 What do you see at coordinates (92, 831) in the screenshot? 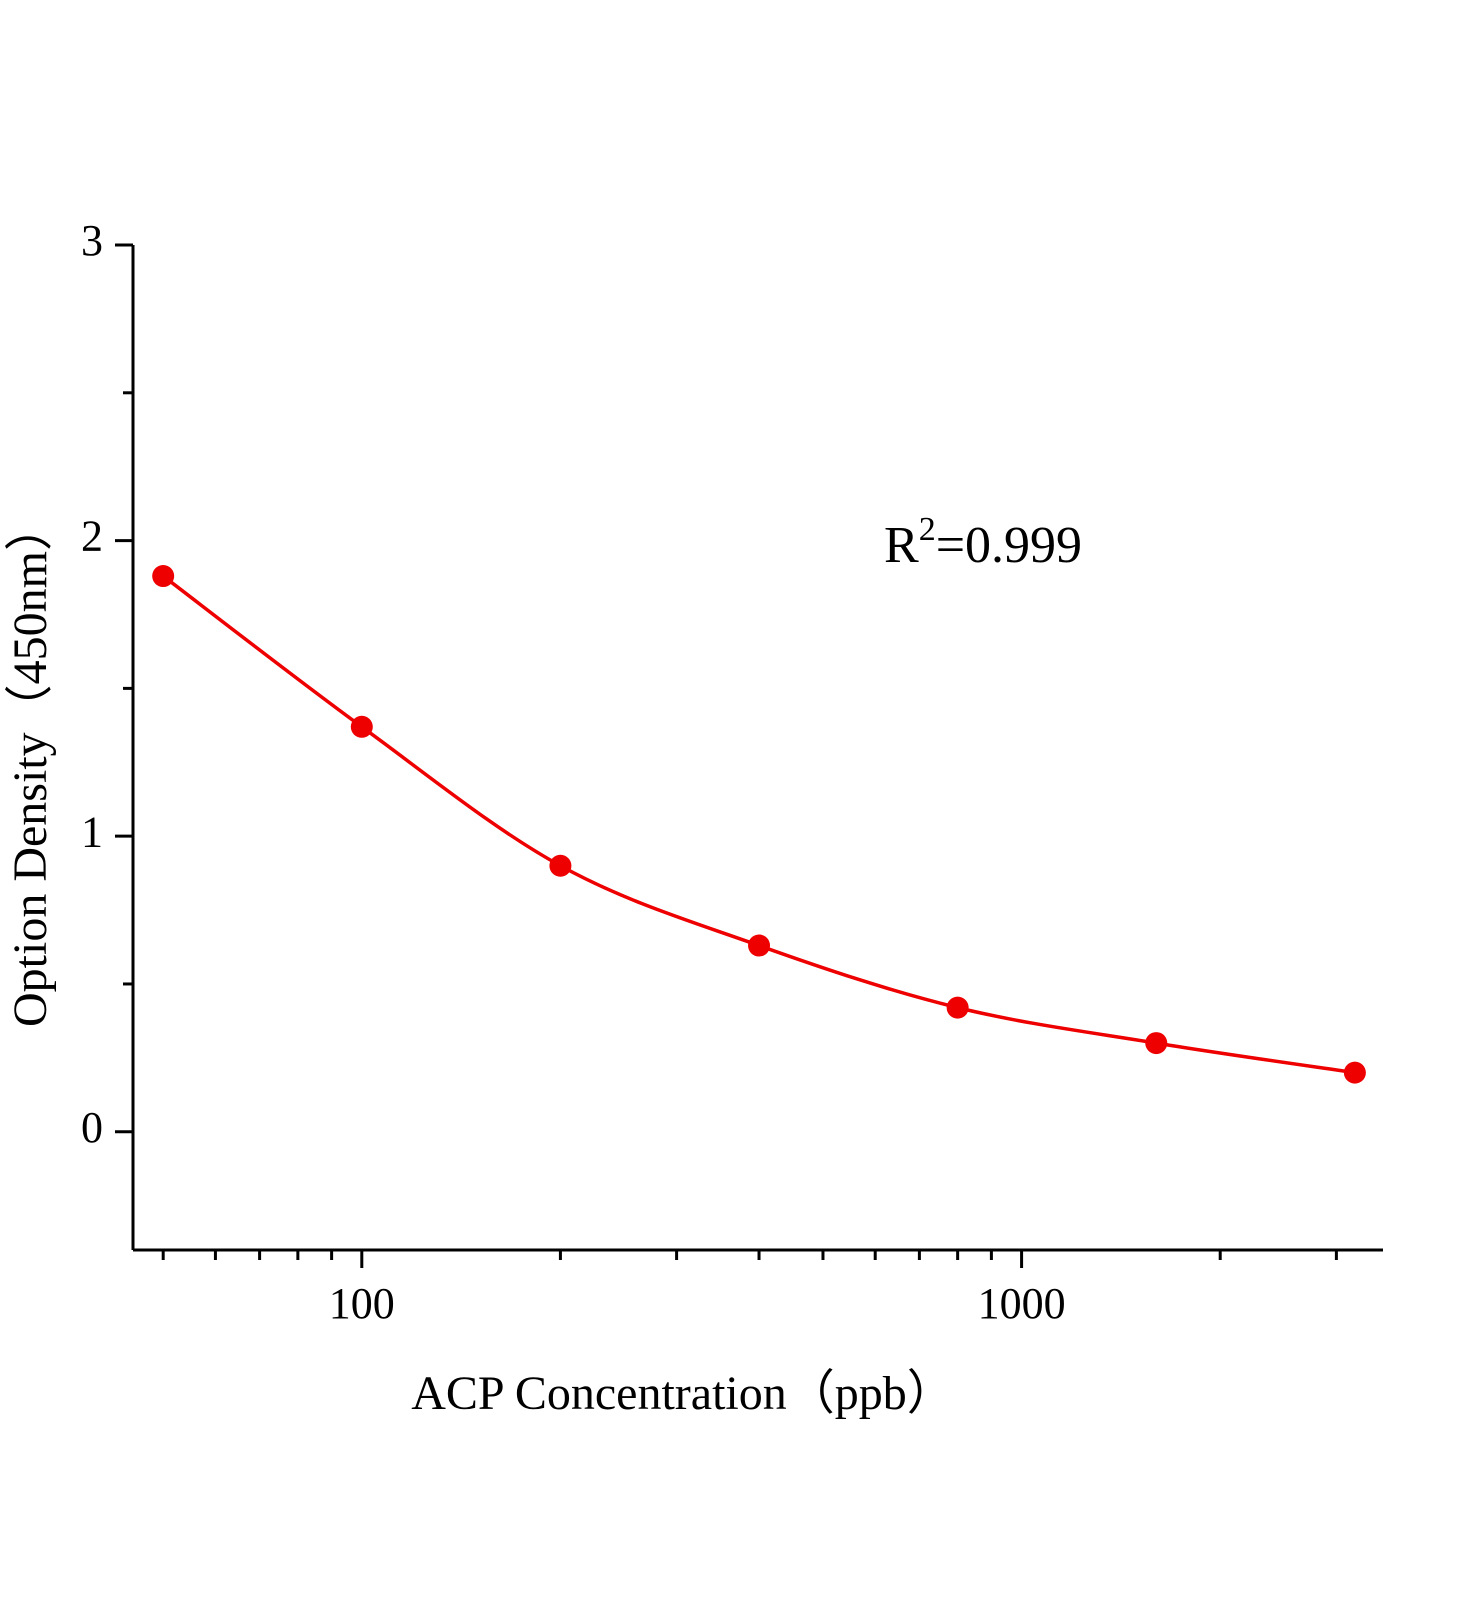
I see `y-tick-label: 1` at bounding box center [92, 831].